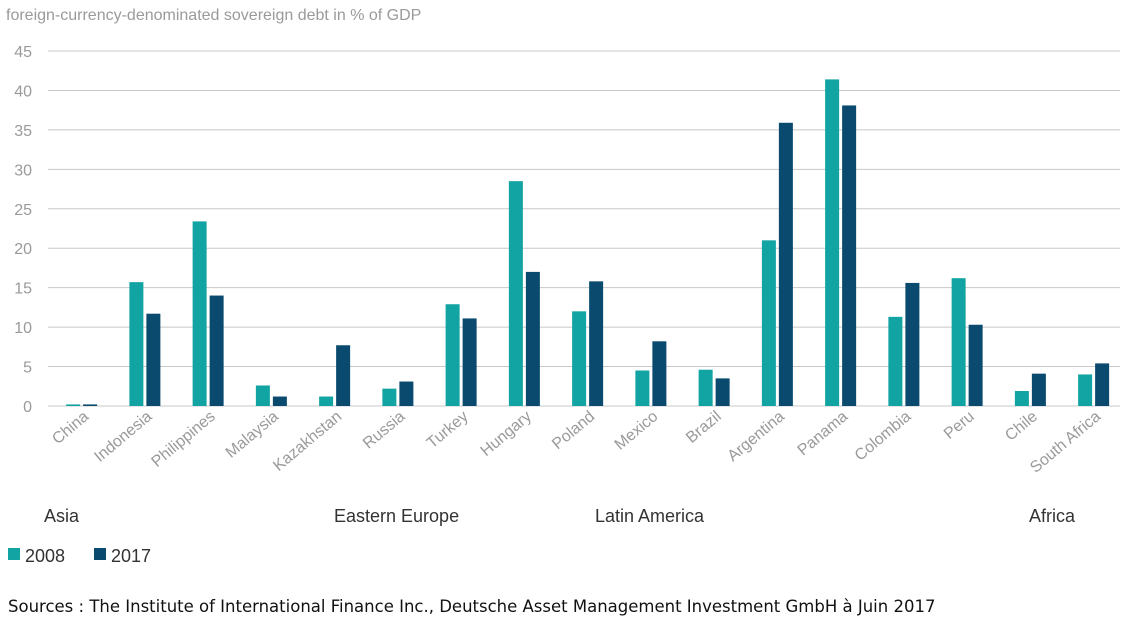  What do you see at coordinates (23, 328) in the screenshot?
I see `y-tick-label: 10` at bounding box center [23, 328].